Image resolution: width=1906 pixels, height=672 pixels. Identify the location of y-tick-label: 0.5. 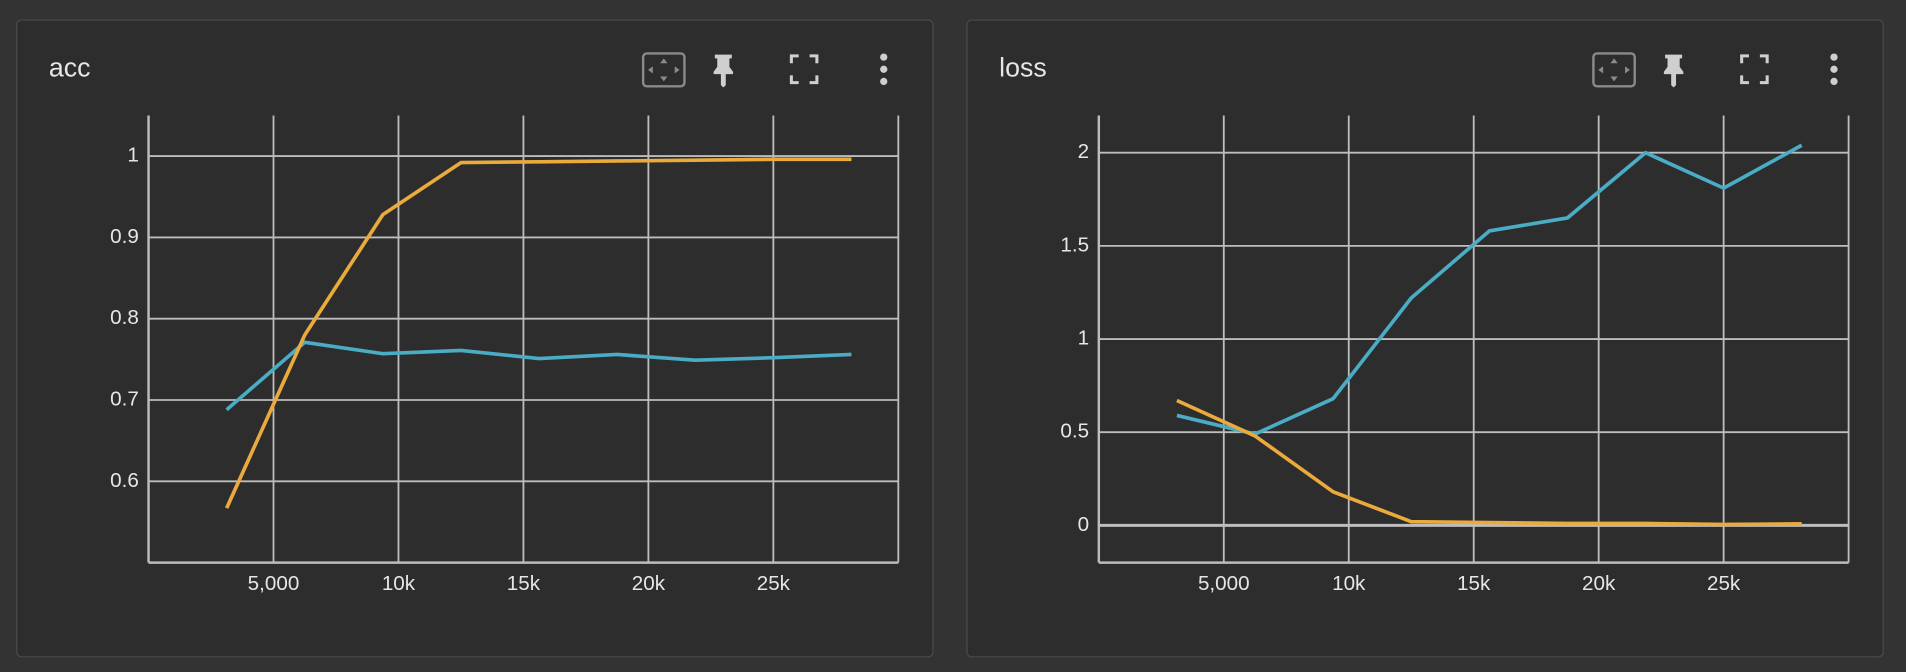
(1074, 431).